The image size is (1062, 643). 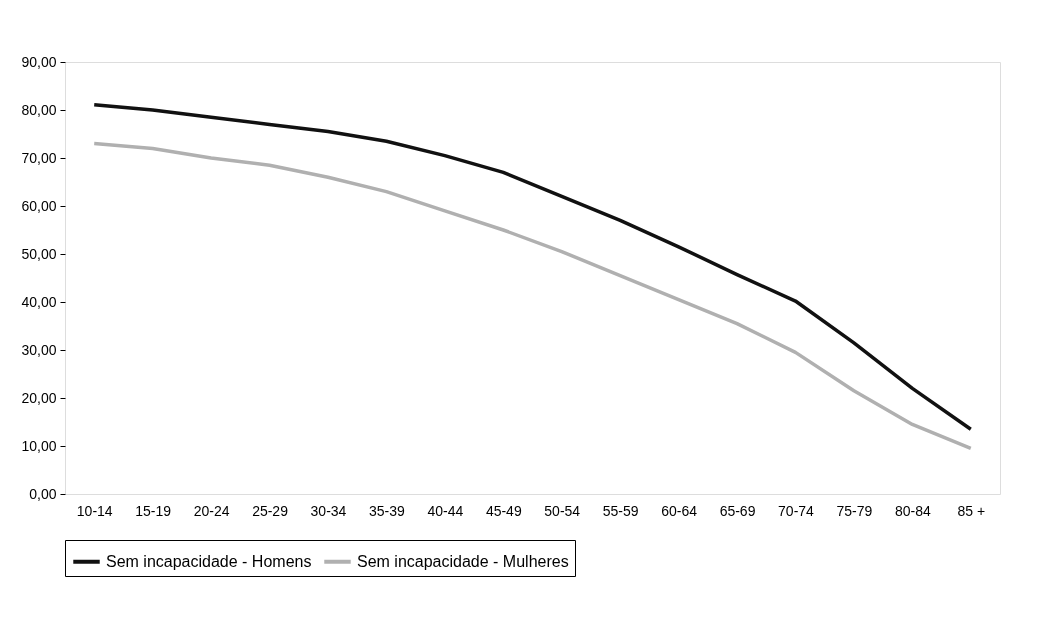 What do you see at coordinates (39, 157) in the screenshot?
I see `y-tick-label: 70,00` at bounding box center [39, 157].